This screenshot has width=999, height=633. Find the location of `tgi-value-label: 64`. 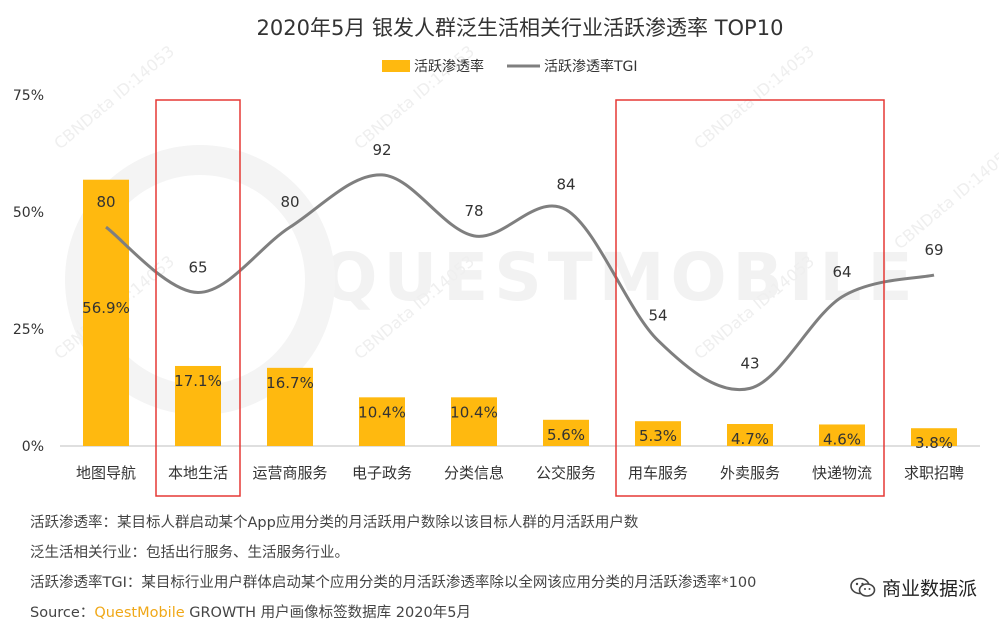

tgi-value-label: 64 is located at coordinates (841, 272).